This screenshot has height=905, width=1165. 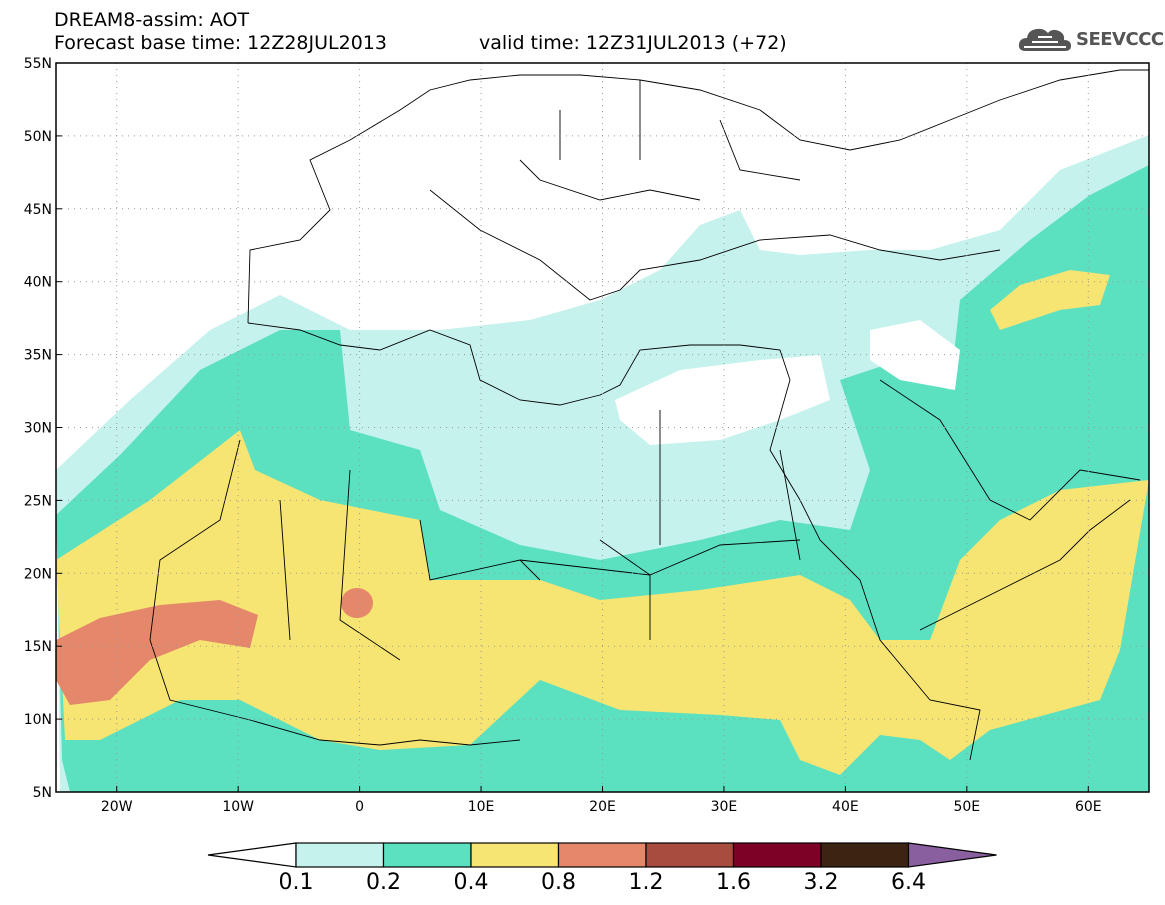 What do you see at coordinates (602, 807) in the screenshot?
I see `lon-tick-label: 20E` at bounding box center [602, 807].